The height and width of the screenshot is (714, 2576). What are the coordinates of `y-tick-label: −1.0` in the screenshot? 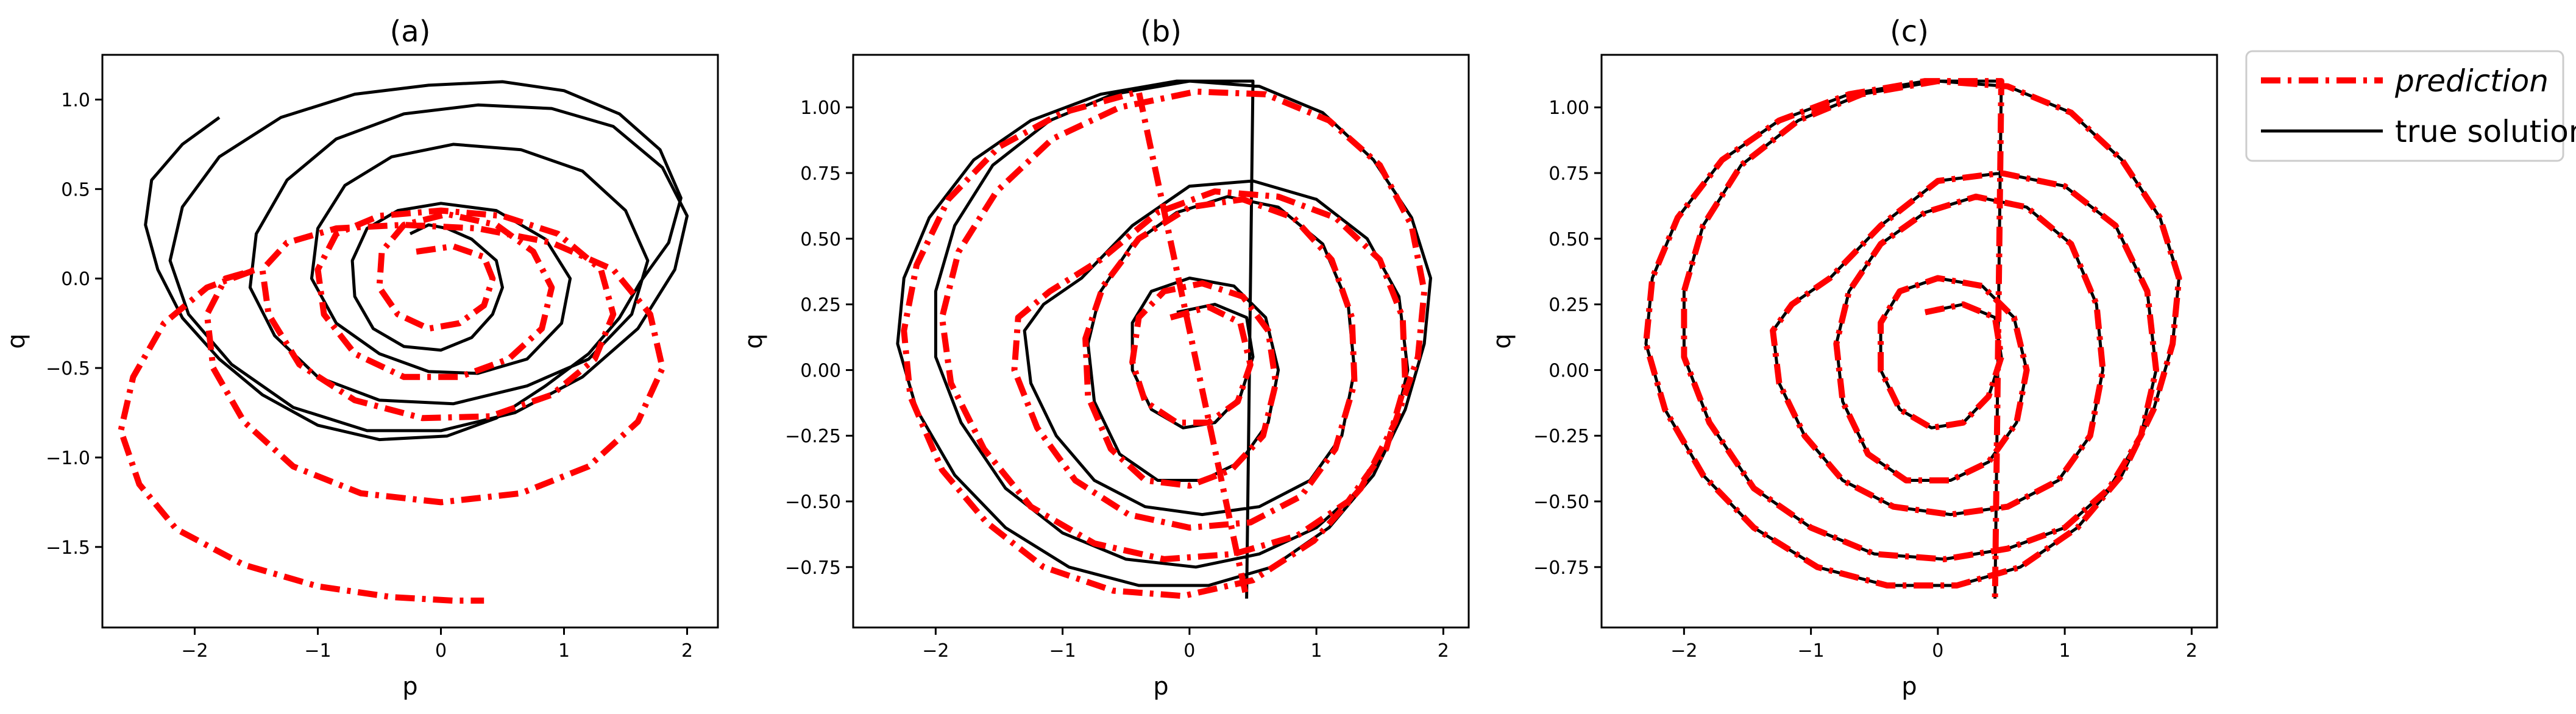 It's located at (68, 458).